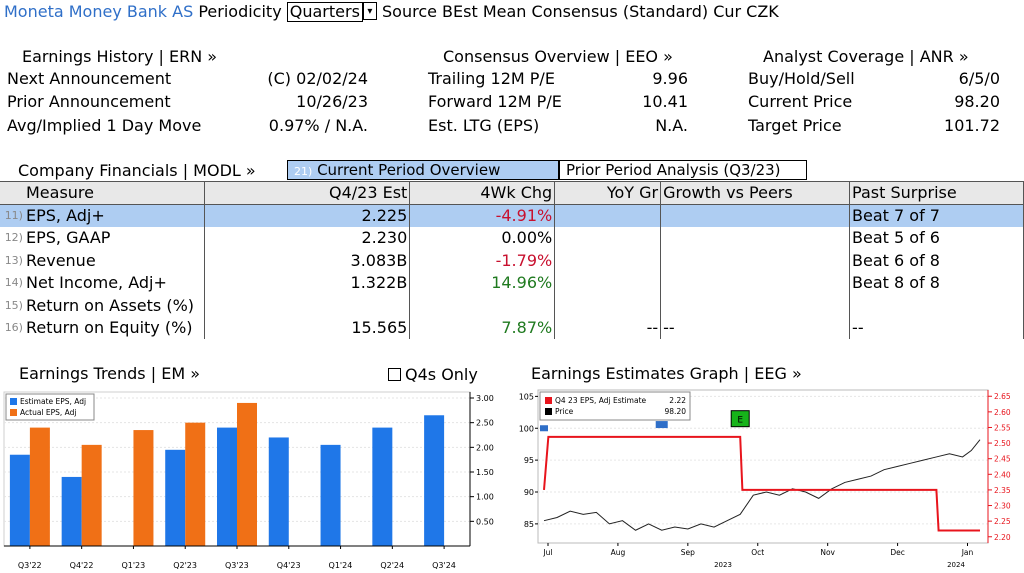  I want to click on earnings-history-title: Earnings History | ERN », so click(120, 56).